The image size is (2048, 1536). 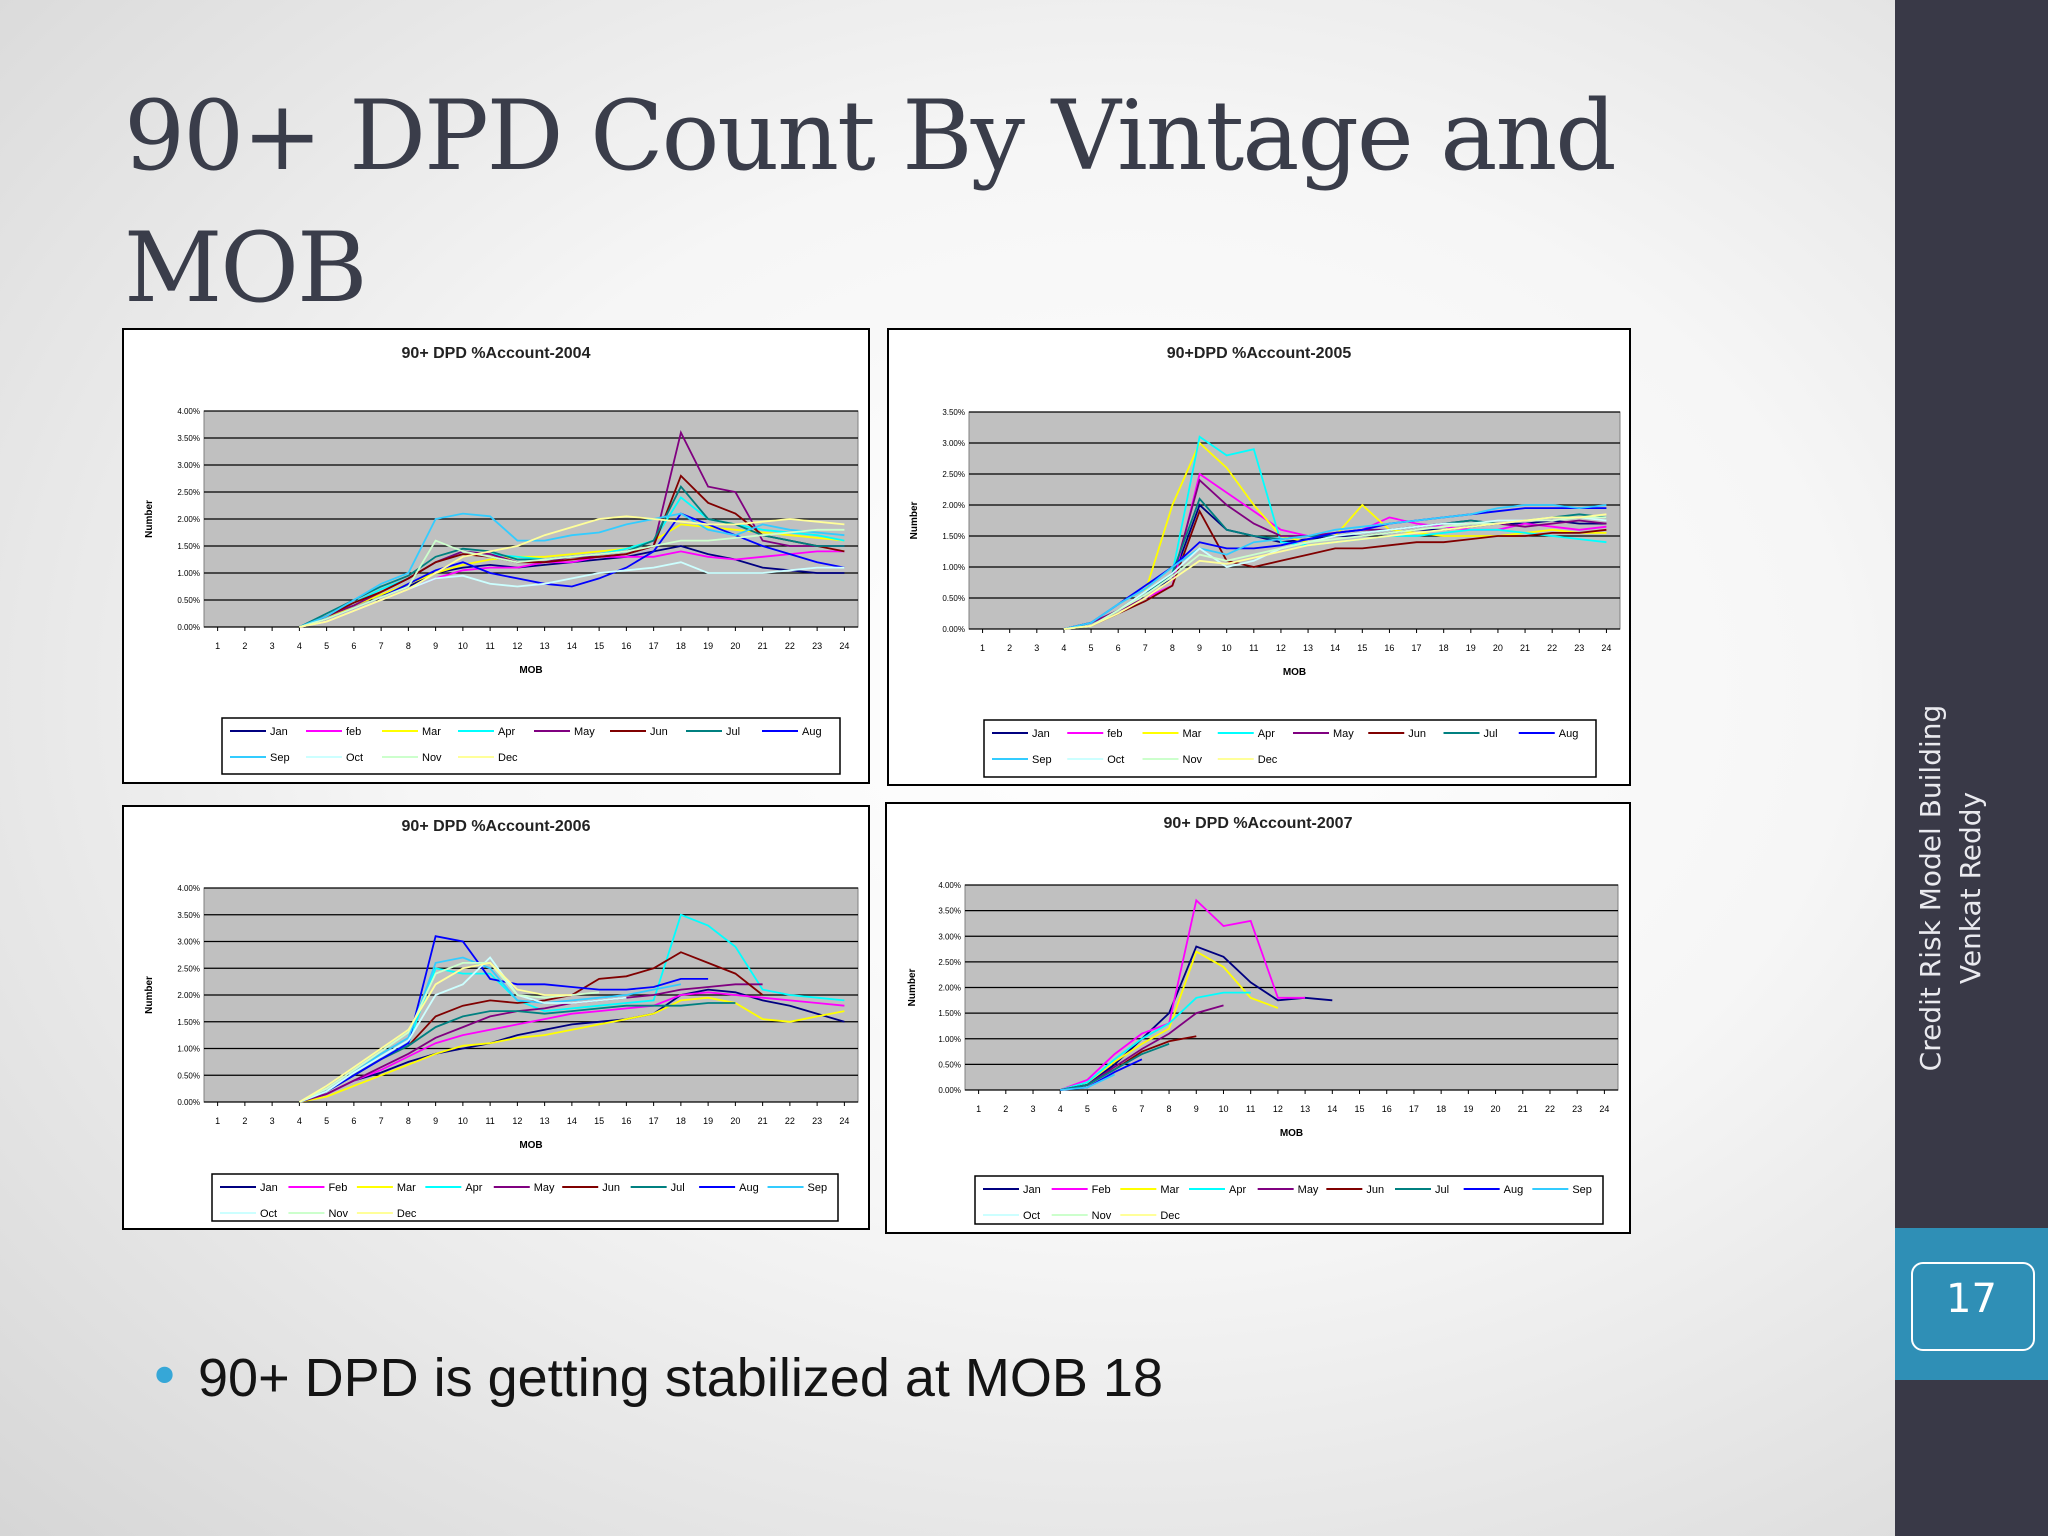 I want to click on x-axis-label: MOB, so click(x=530, y=1145).